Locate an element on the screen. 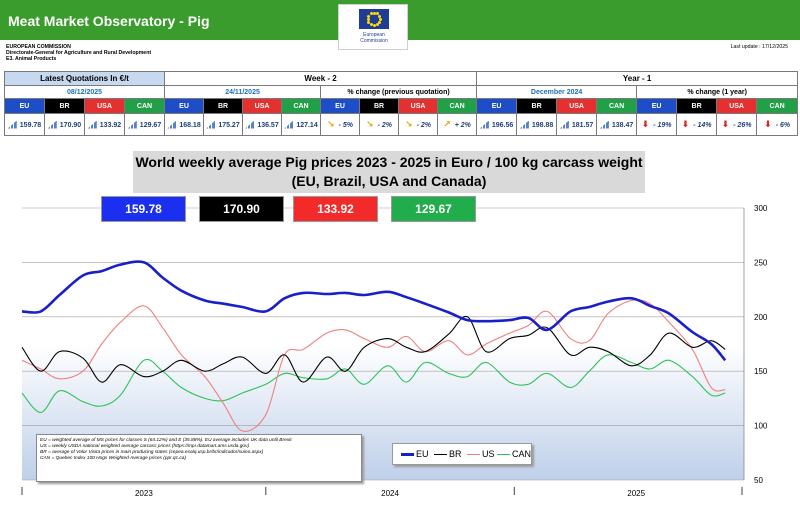 This screenshot has width=800, height=510. latest-usa: 133.92 is located at coordinates (104, 124).